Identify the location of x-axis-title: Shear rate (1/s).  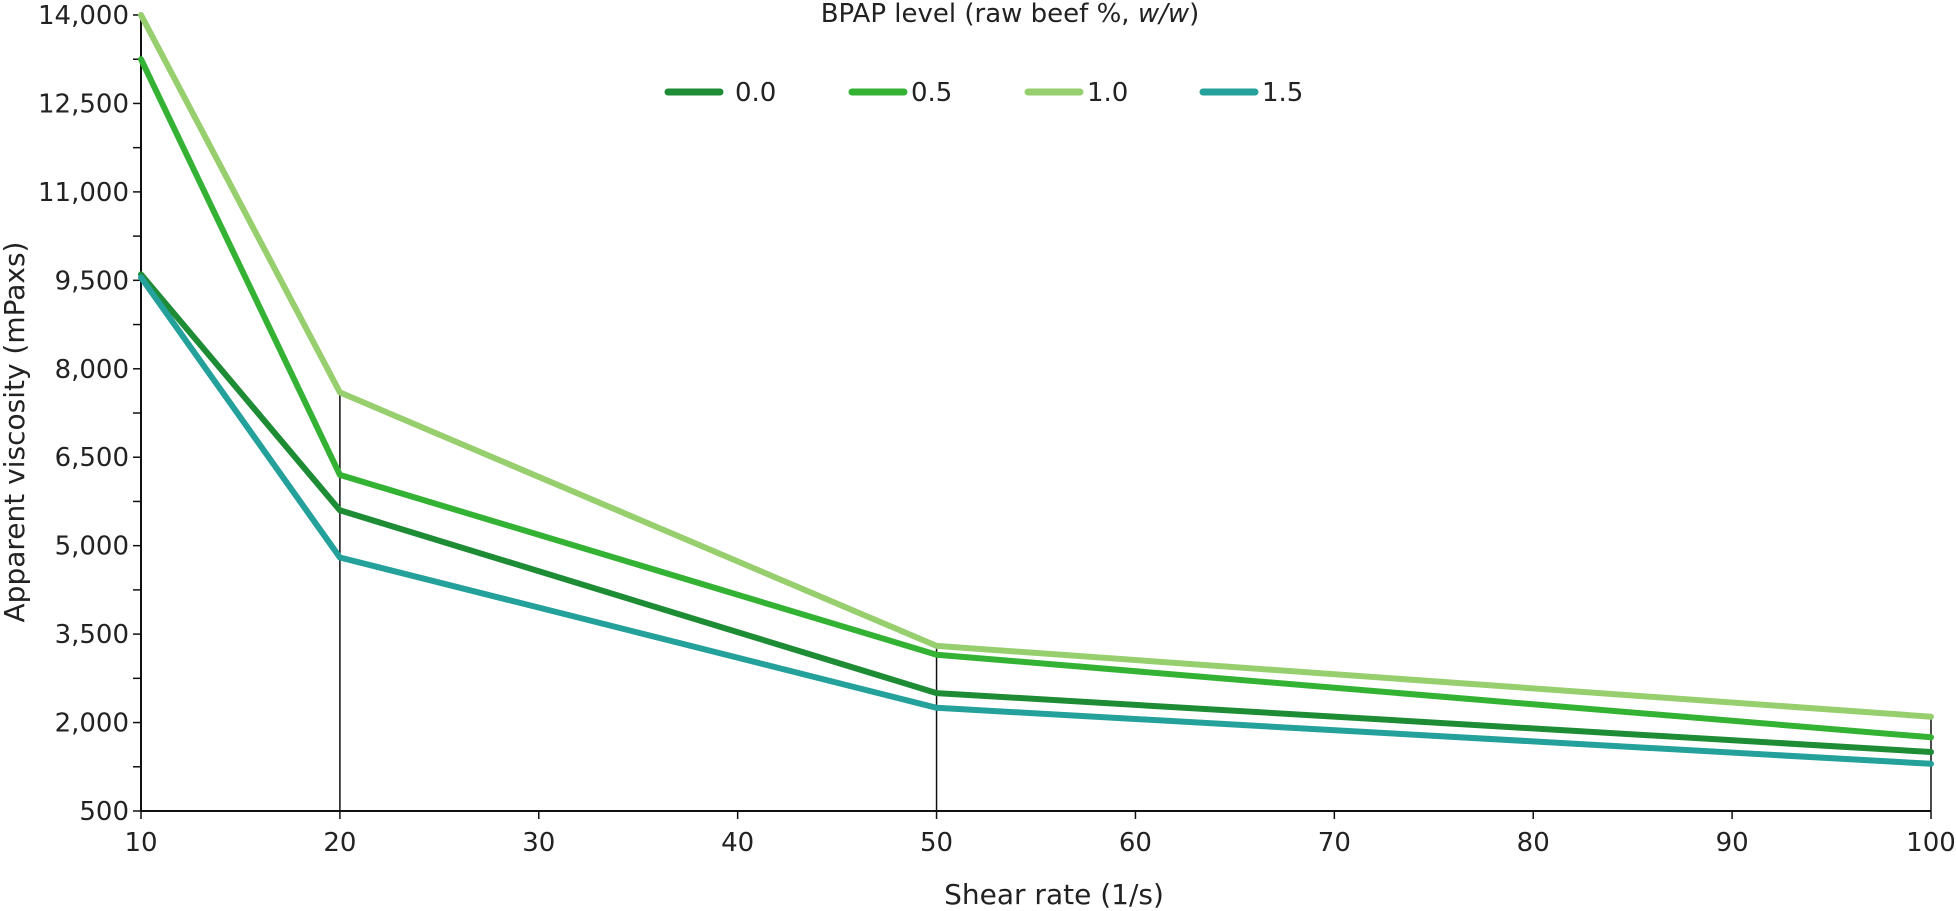
(1054, 894).